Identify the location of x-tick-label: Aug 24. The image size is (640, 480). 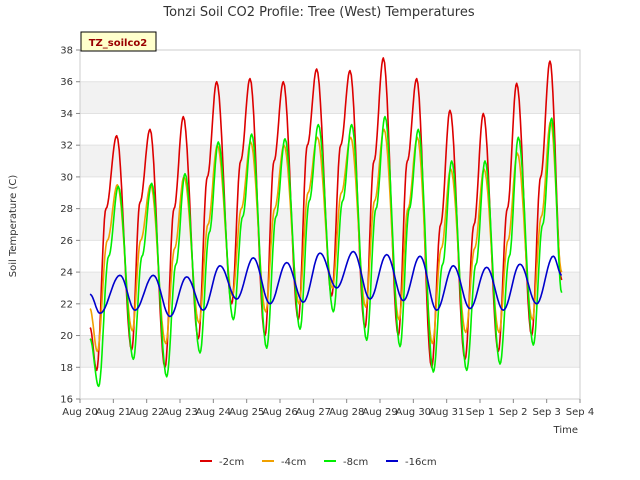
(213, 412).